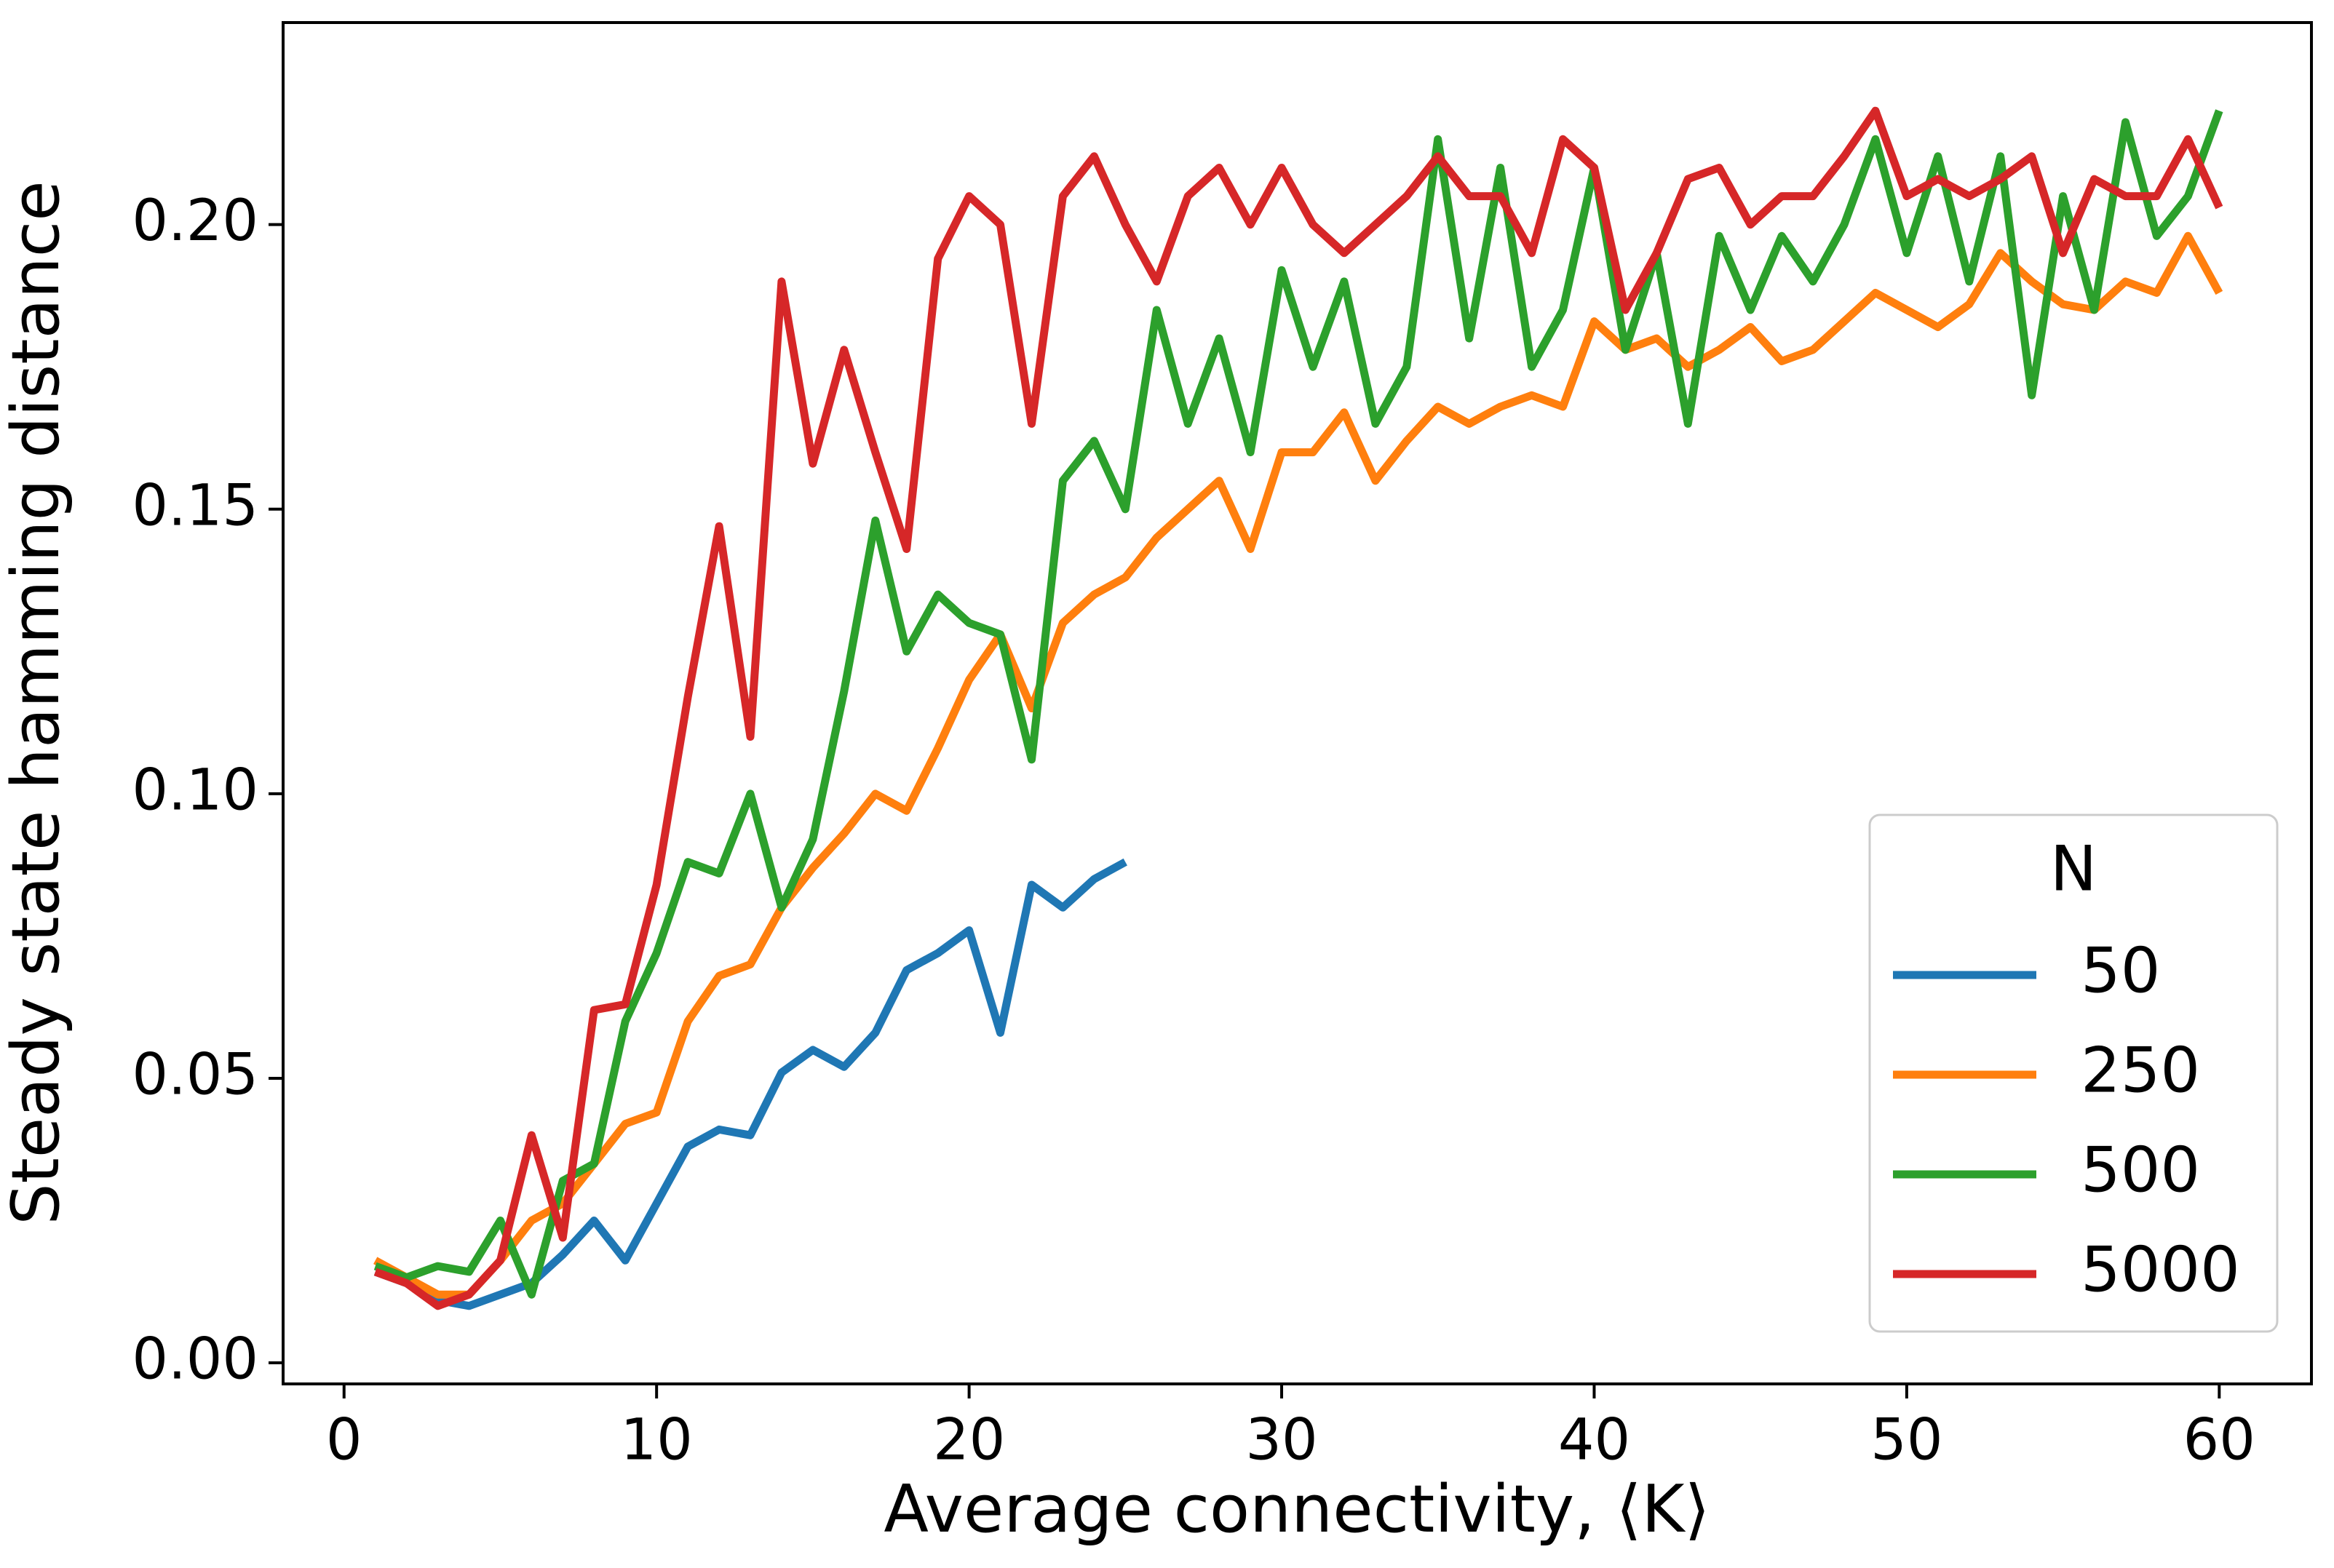  Describe the element at coordinates (195, 790) in the screenshot. I see `y-tick-label: 0.10` at that location.